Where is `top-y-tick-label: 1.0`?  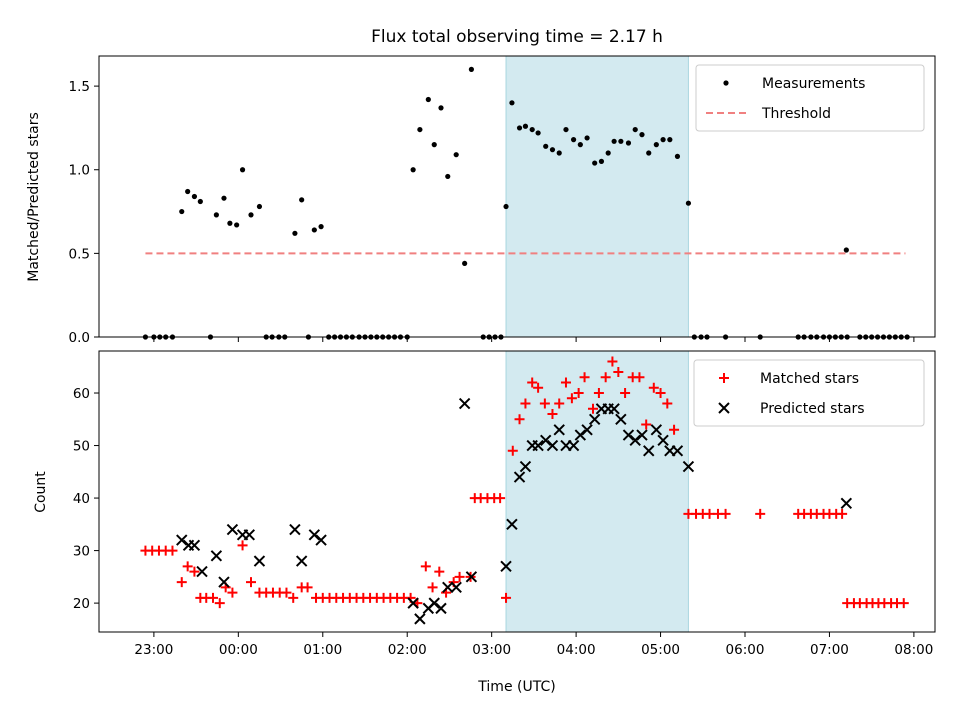 top-y-tick-label: 1.0 is located at coordinates (79, 171).